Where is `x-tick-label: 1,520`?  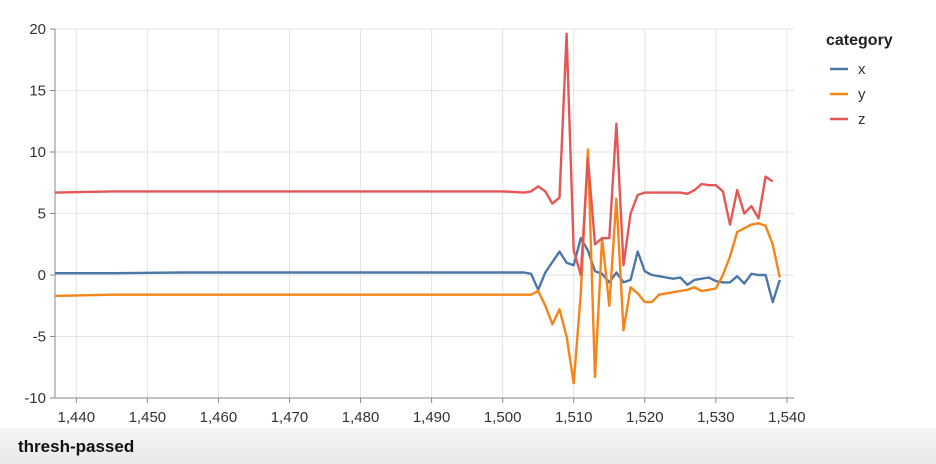
x-tick-label: 1,520 is located at coordinates (645, 417).